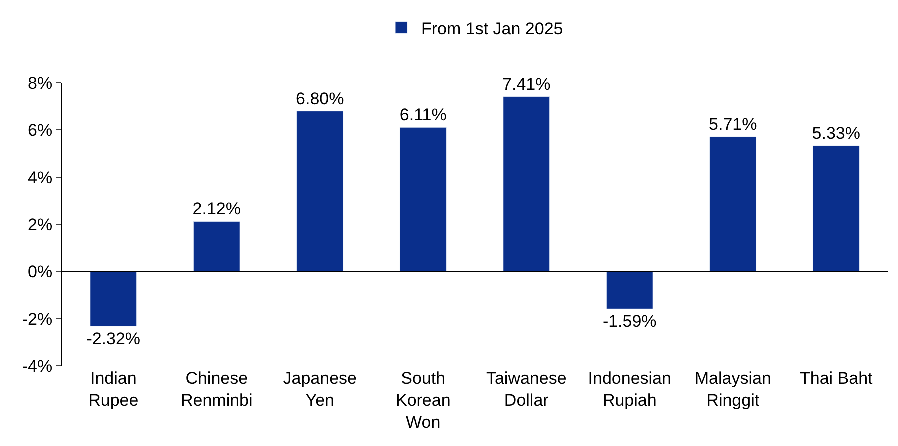 The height and width of the screenshot is (446, 898). Describe the element at coordinates (526, 389) in the screenshot. I see `x-tick-label: Taiwanese Dollar` at that location.